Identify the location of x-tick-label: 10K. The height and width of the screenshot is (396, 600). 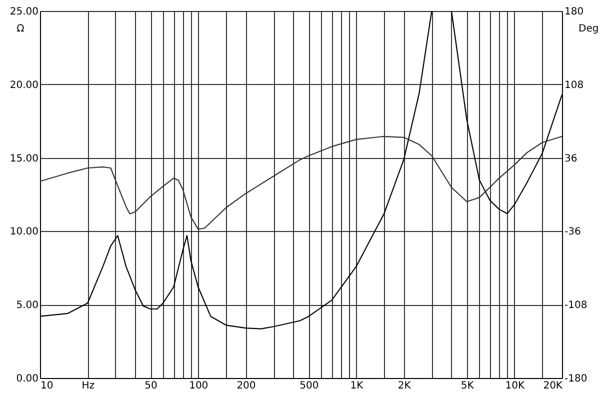
(515, 386).